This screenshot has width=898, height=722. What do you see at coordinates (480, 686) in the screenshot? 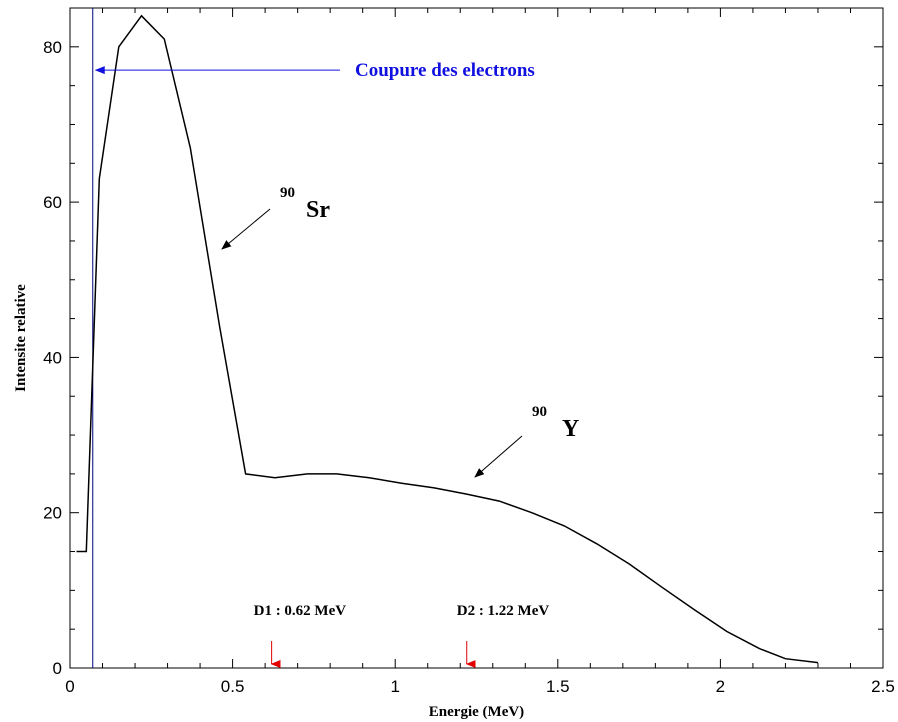
I see `x-tick-labels: 0 0.5 1 1.5 2 2.5` at bounding box center [480, 686].